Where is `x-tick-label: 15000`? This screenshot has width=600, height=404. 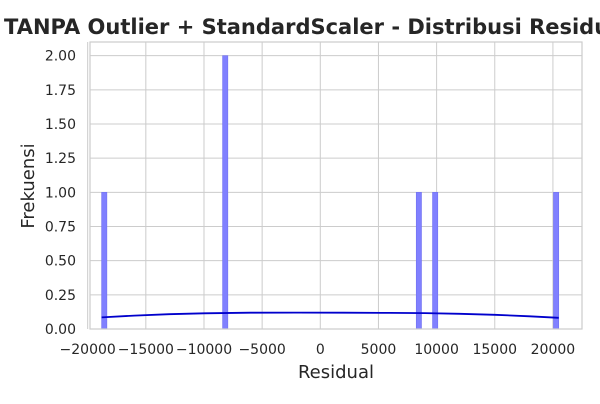
x-tick-label: 15000 is located at coordinates (494, 350).